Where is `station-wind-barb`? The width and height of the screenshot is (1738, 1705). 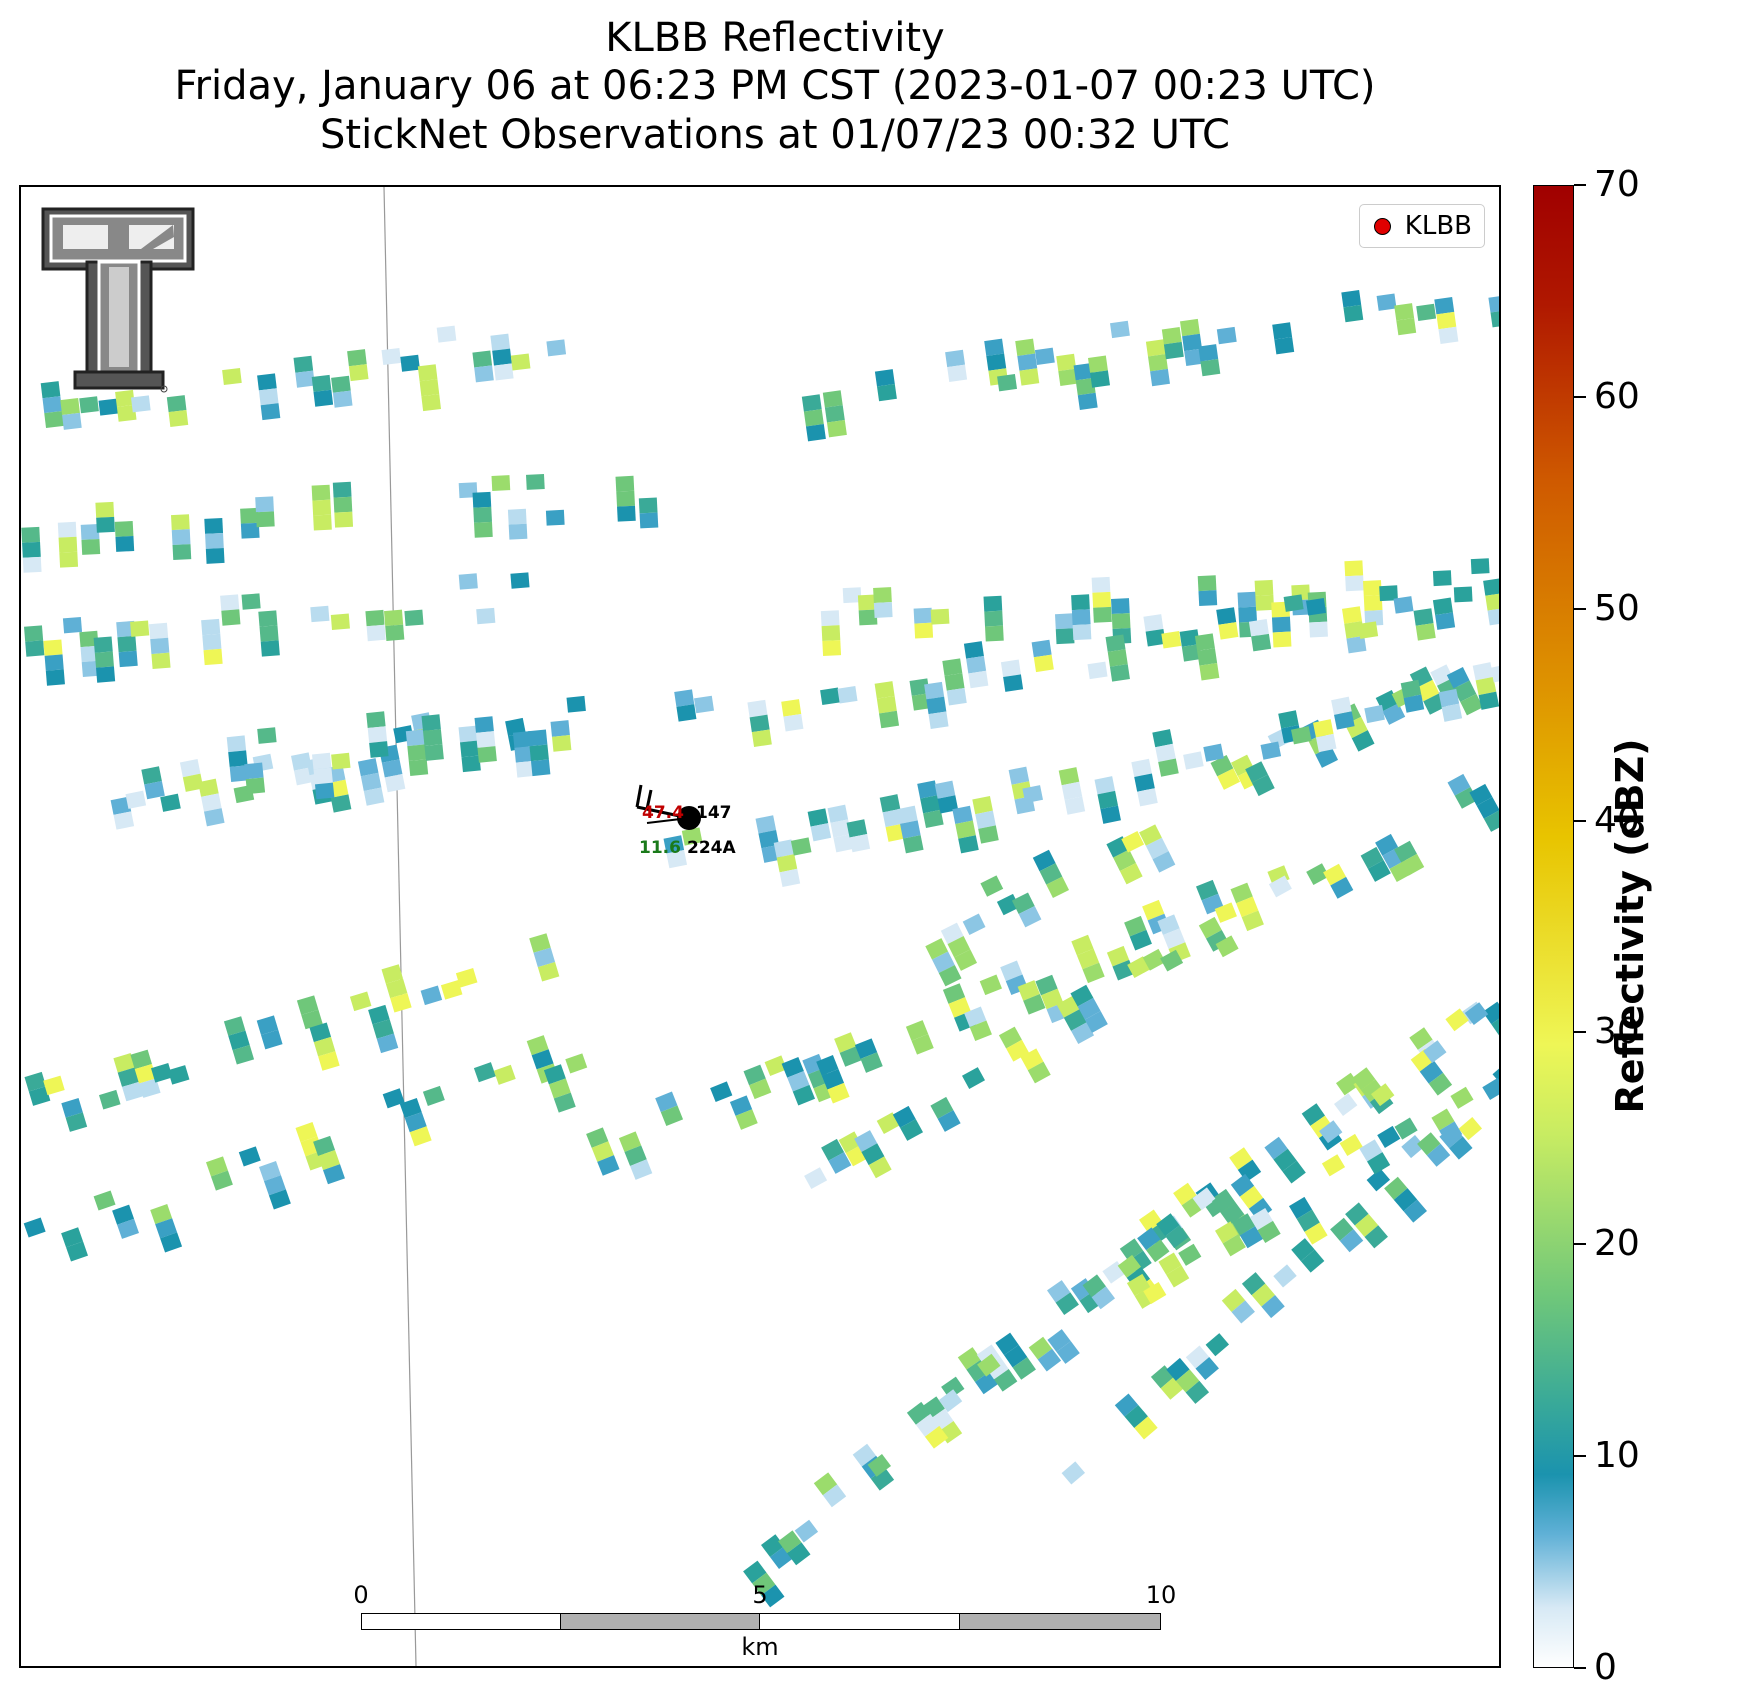 station-wind-barb is located at coordinates (668, 807).